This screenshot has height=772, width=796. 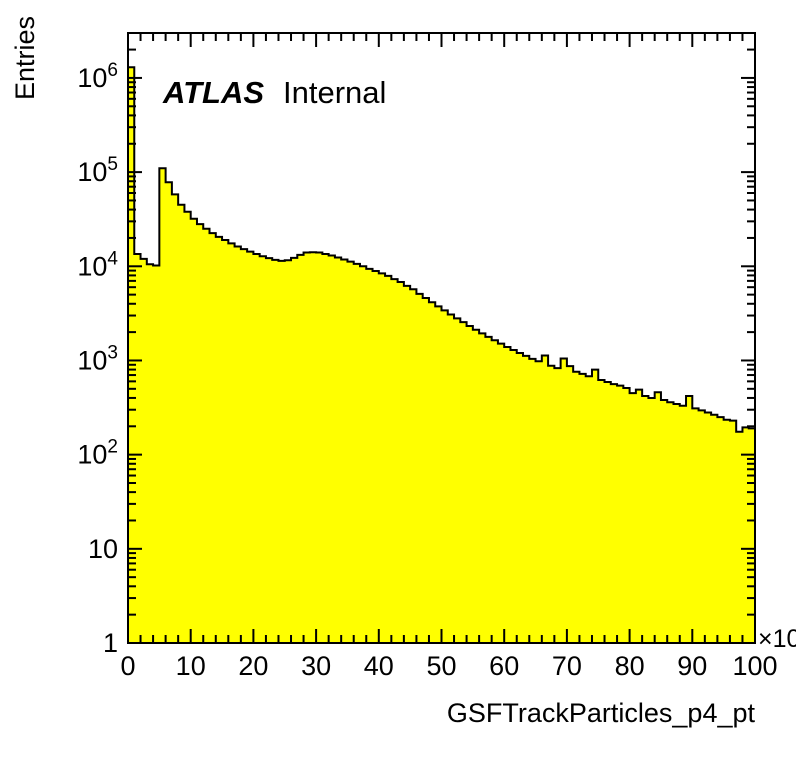 What do you see at coordinates (692, 666) in the screenshot?
I see `x-axis-tick-label: 90` at bounding box center [692, 666].